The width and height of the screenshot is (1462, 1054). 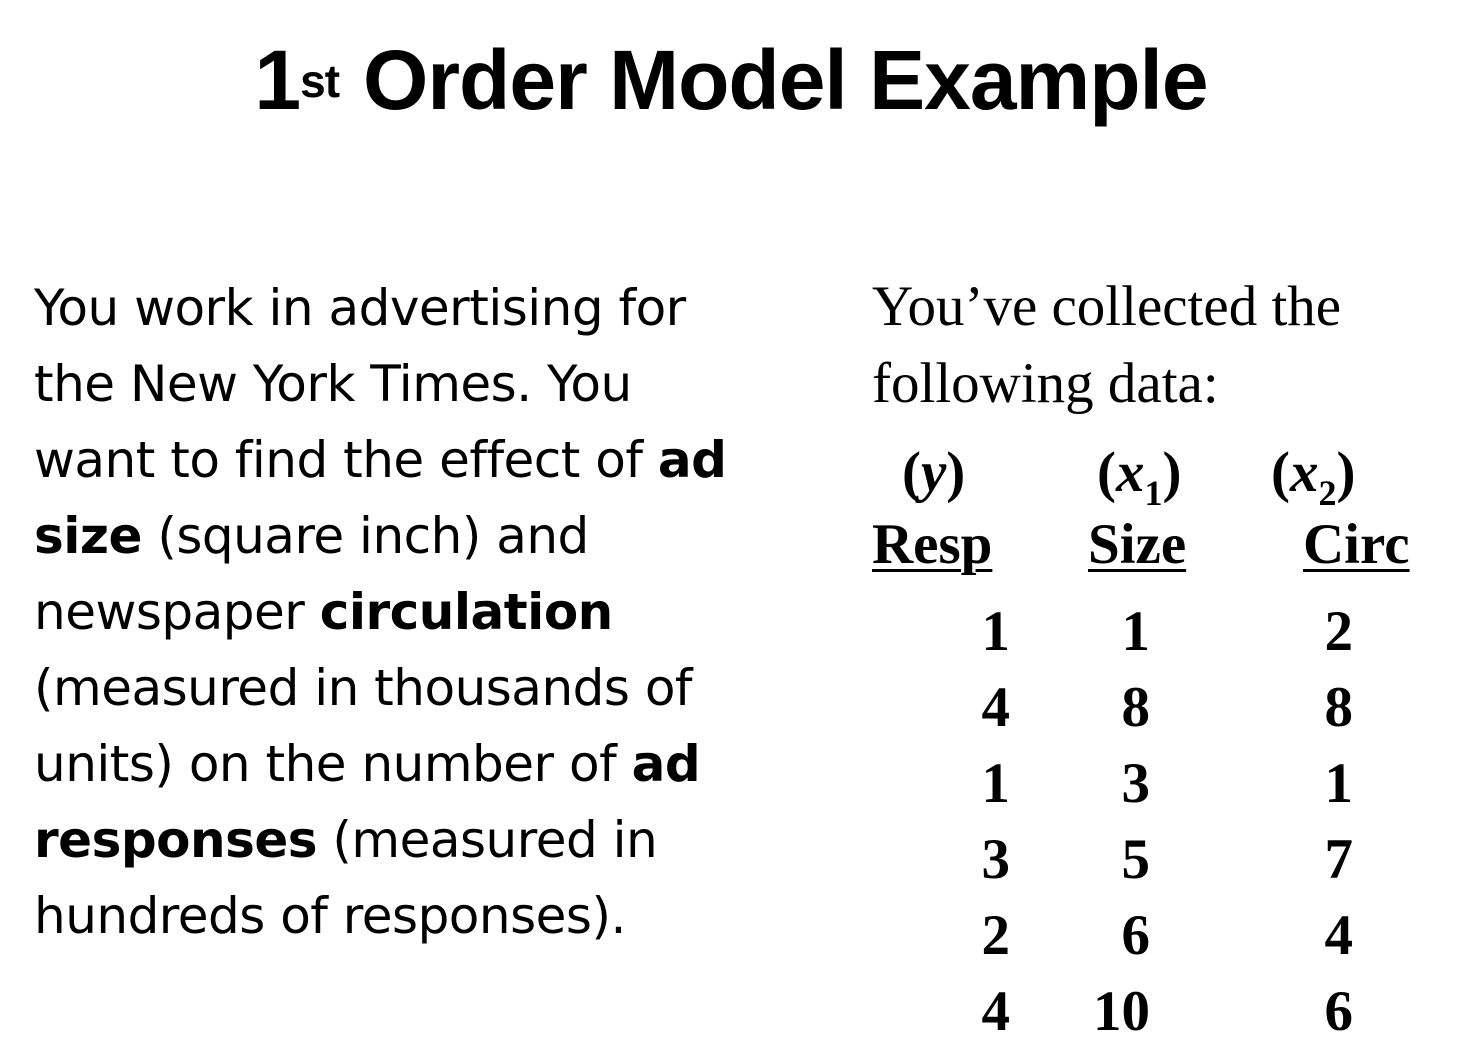 What do you see at coordinates (487, 840) in the screenshot?
I see `description-text: (measured in` at bounding box center [487, 840].